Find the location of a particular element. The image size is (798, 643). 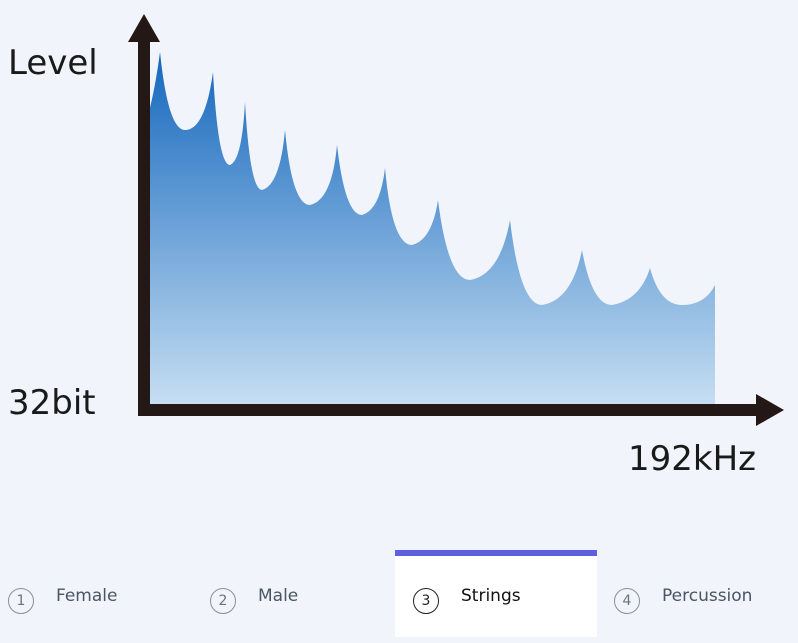

tab-number: 2 is located at coordinates (223, 601).